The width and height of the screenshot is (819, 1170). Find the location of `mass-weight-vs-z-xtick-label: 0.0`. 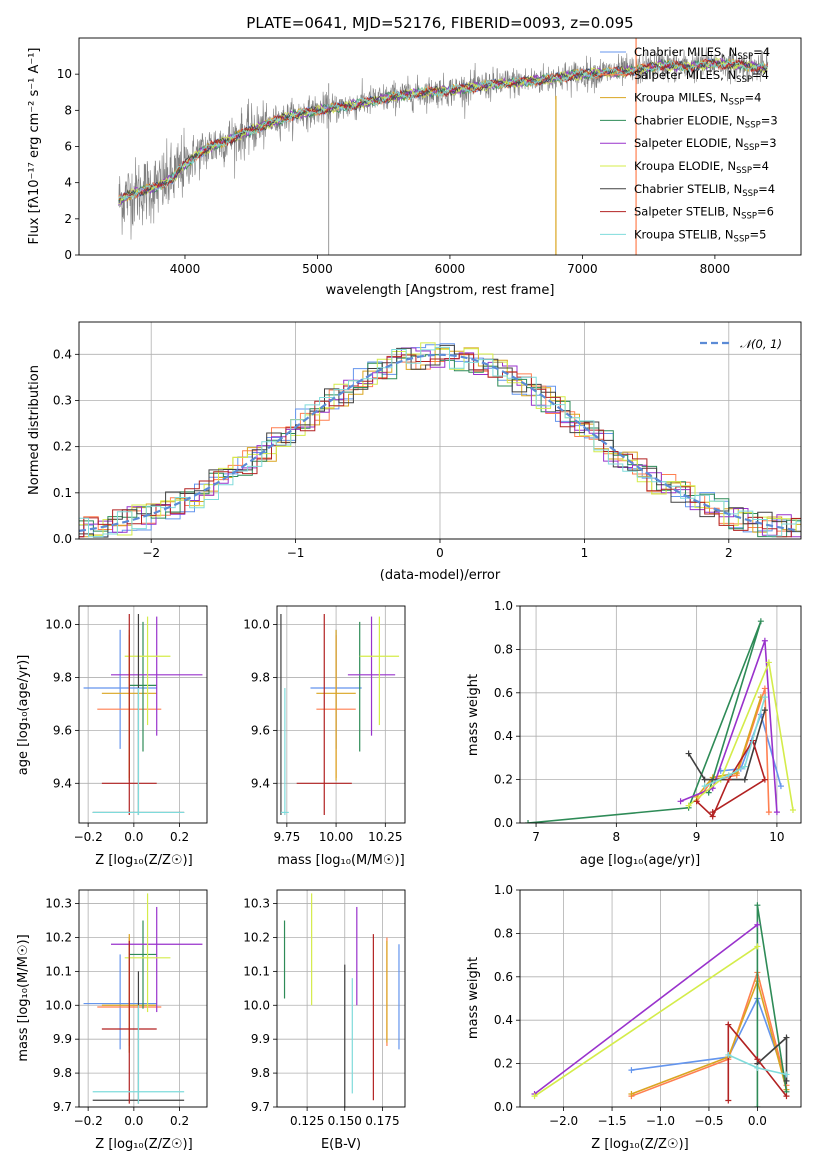

mass-weight-vs-z-xtick-label: 0.0 is located at coordinates (757, 1121).